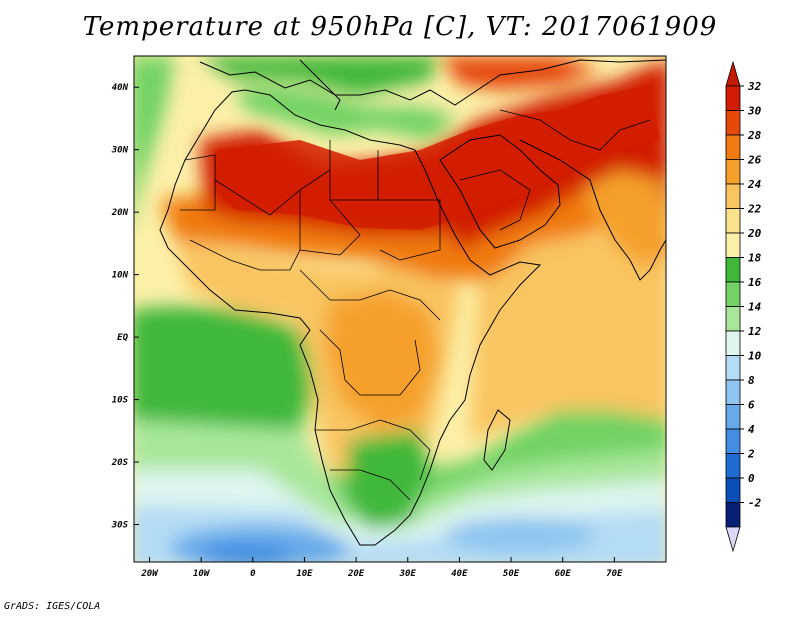  What do you see at coordinates (511, 574) in the screenshot?
I see `lon-label-7: 50E` at bounding box center [511, 574].